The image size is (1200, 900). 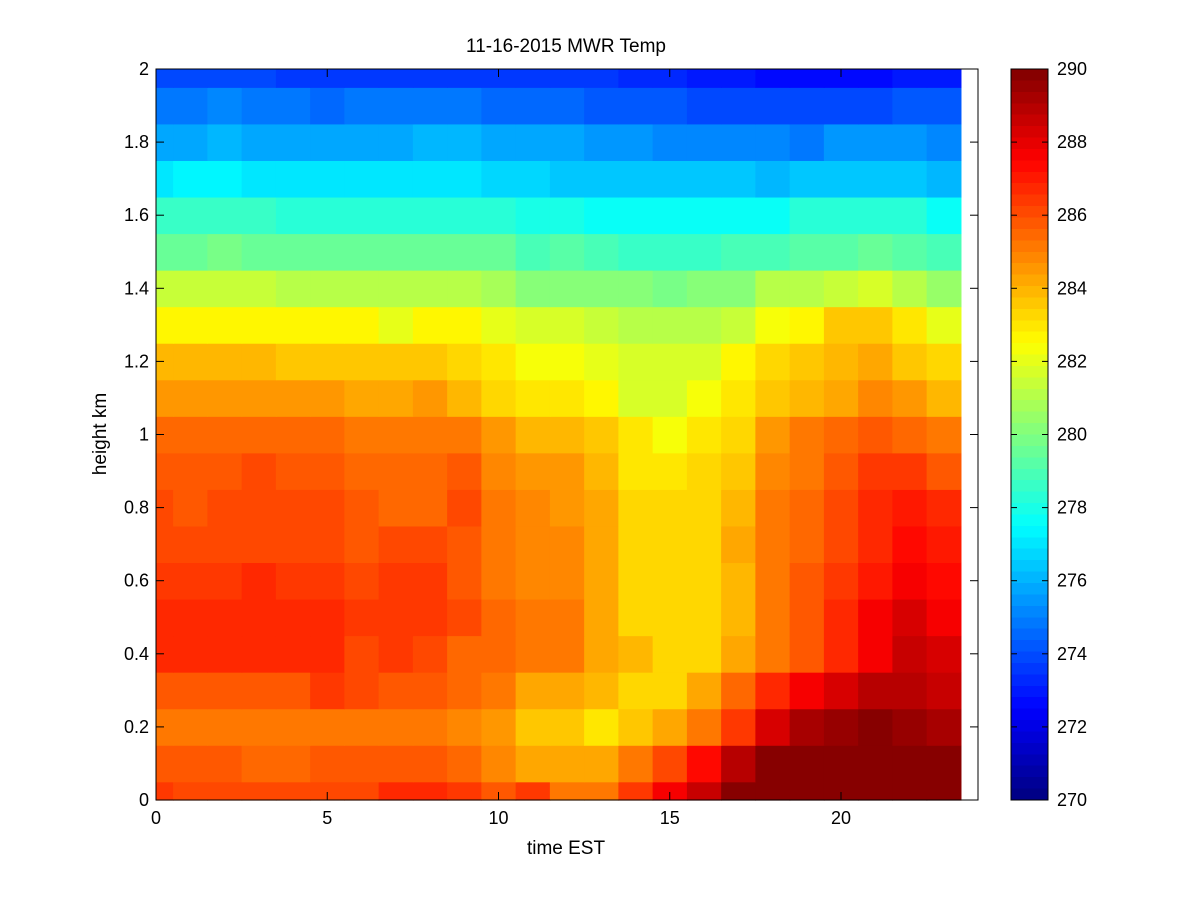 What do you see at coordinates (136, 654) in the screenshot?
I see `y-tick-label: 0.4` at bounding box center [136, 654].